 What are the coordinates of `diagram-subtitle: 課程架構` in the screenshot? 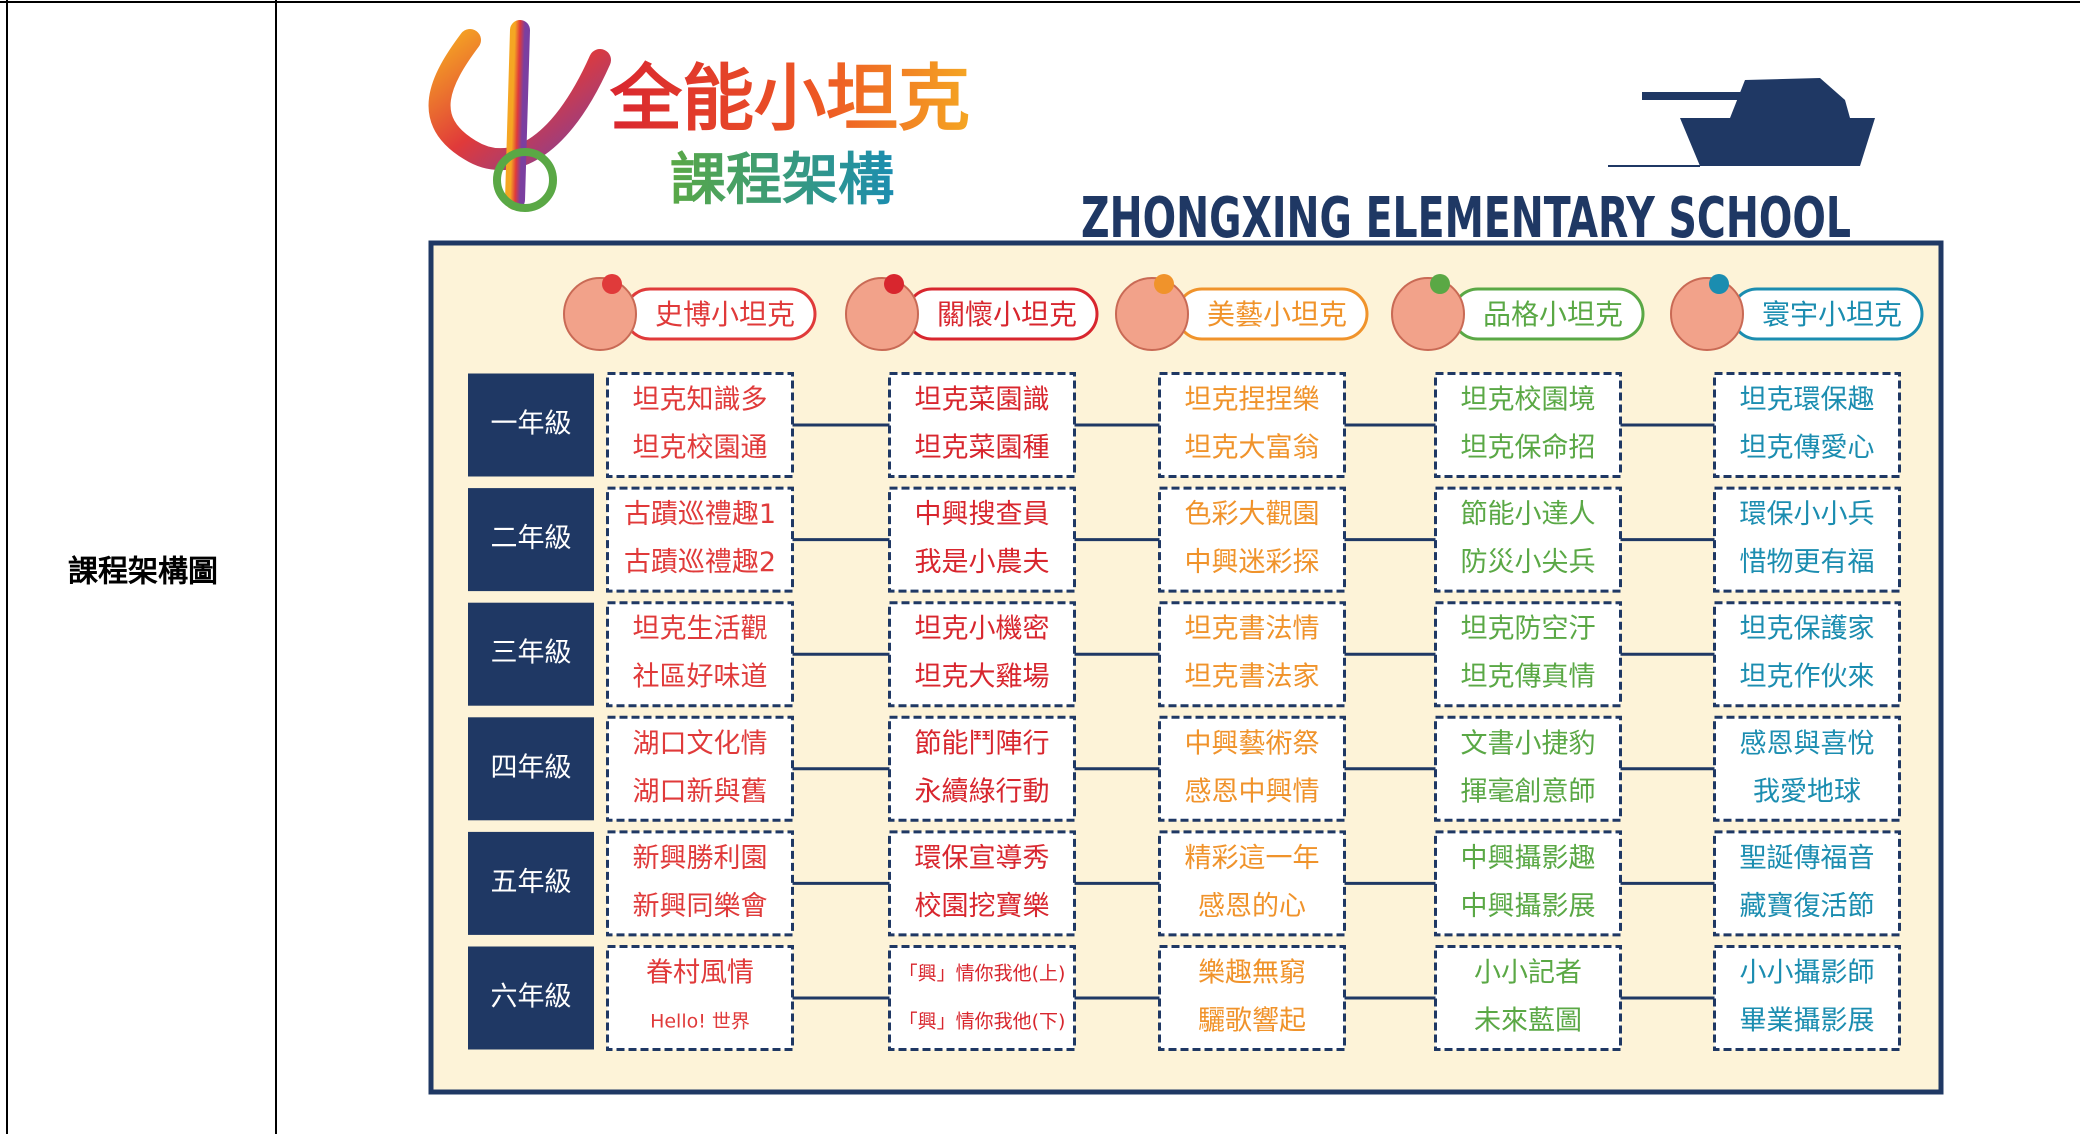 It's located at (782, 180).